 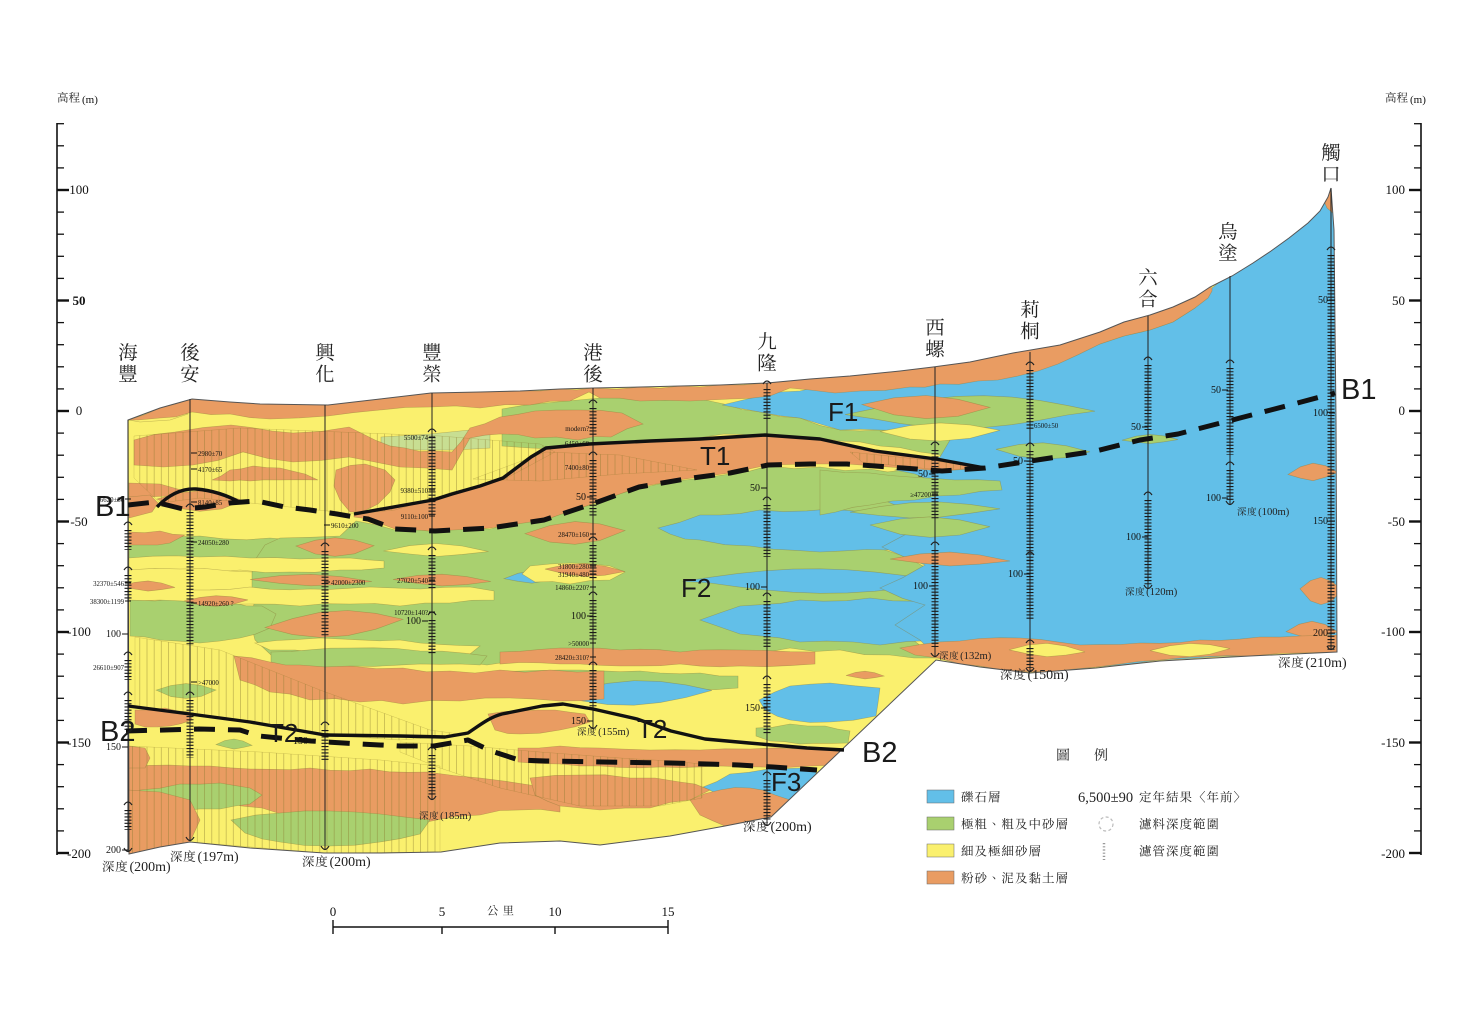 I want to click on svg-text: 28420±310?, so click(x=572, y=658).